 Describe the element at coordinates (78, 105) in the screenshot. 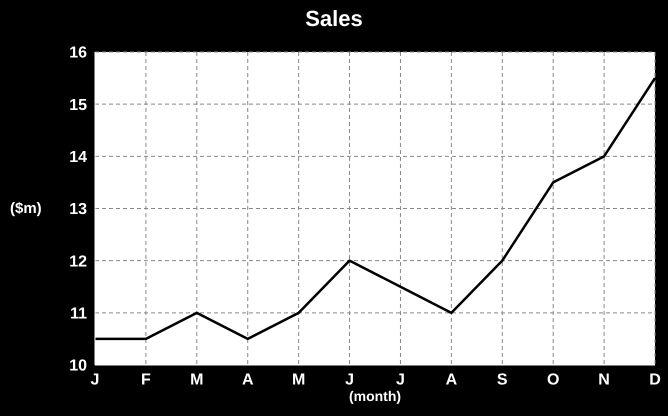

I see `y-tick-label: 15` at that location.